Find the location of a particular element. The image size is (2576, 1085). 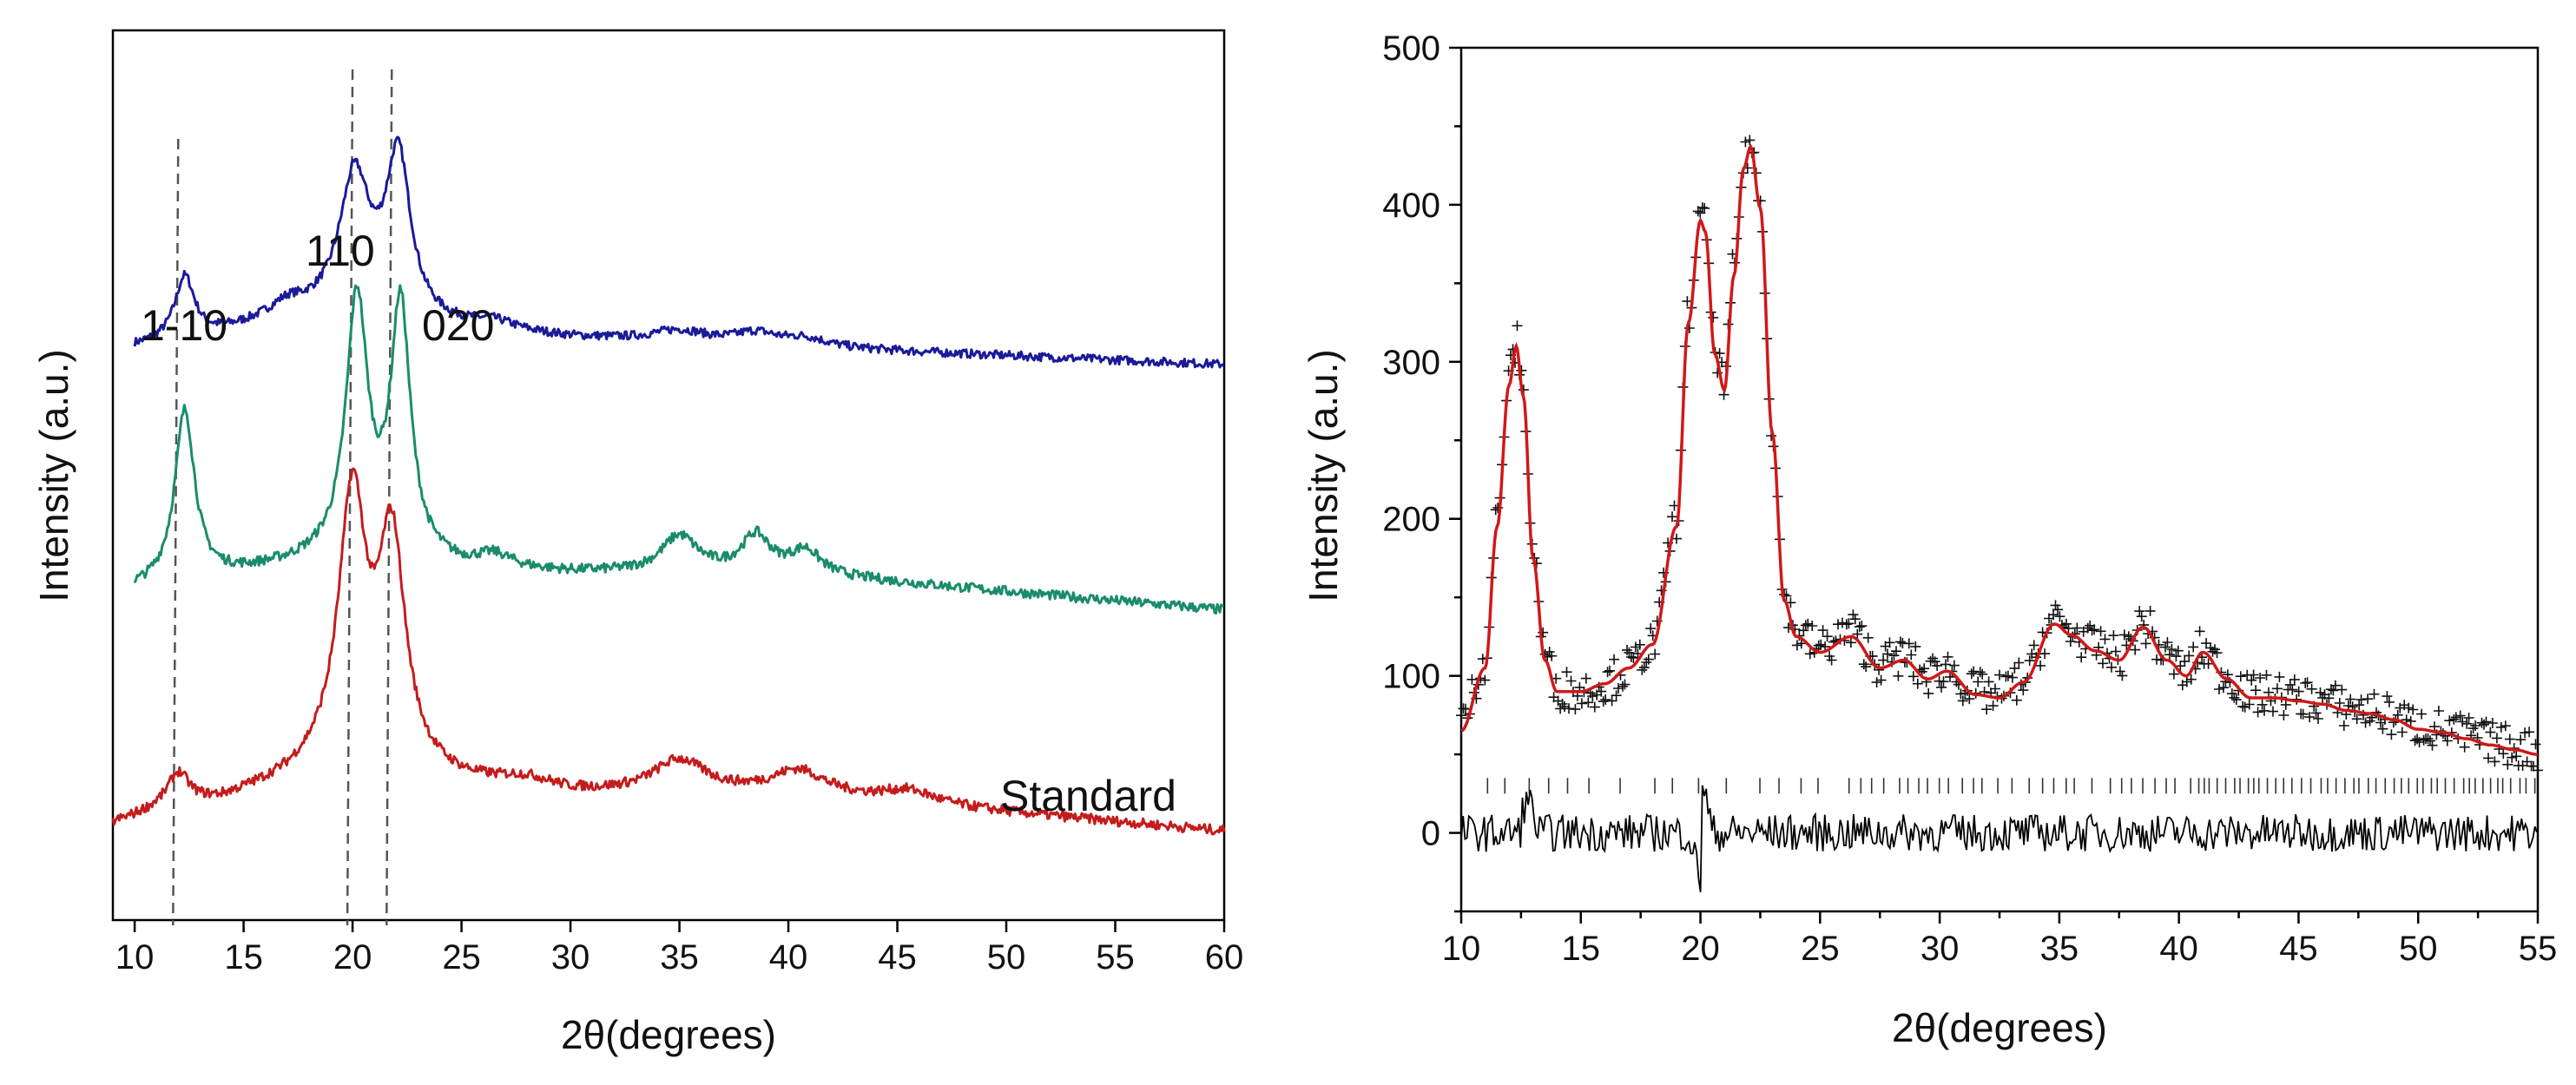

left-x-tick-label-30: 30 is located at coordinates (570, 957).